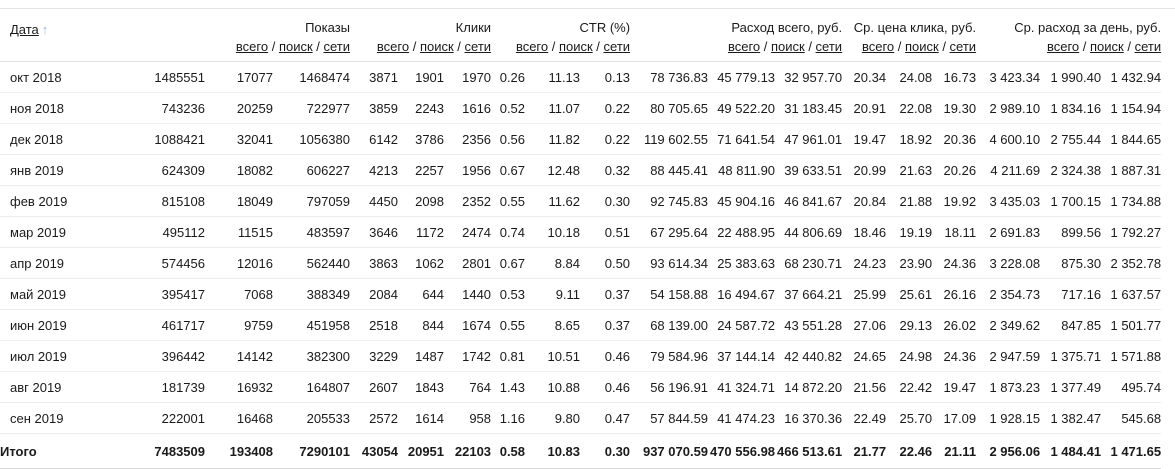 This screenshot has width=1175, height=469. What do you see at coordinates (809, 77) in the screenshot?
I see `value-cell: 32 957.70` at bounding box center [809, 77].